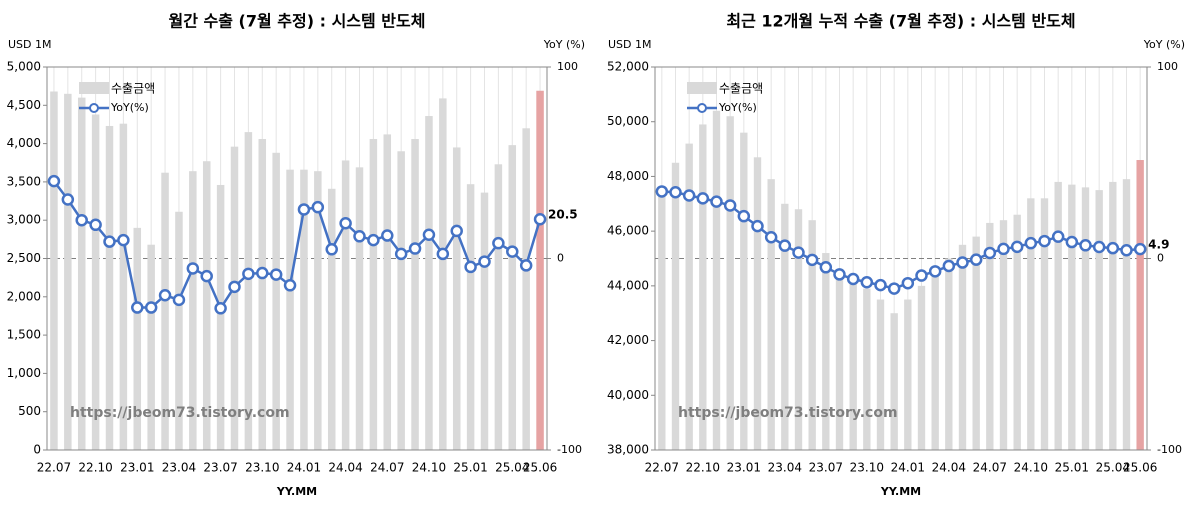 This screenshot has height=521, width=1200. I want to click on x-tick-label: 24.04, so click(949, 468).